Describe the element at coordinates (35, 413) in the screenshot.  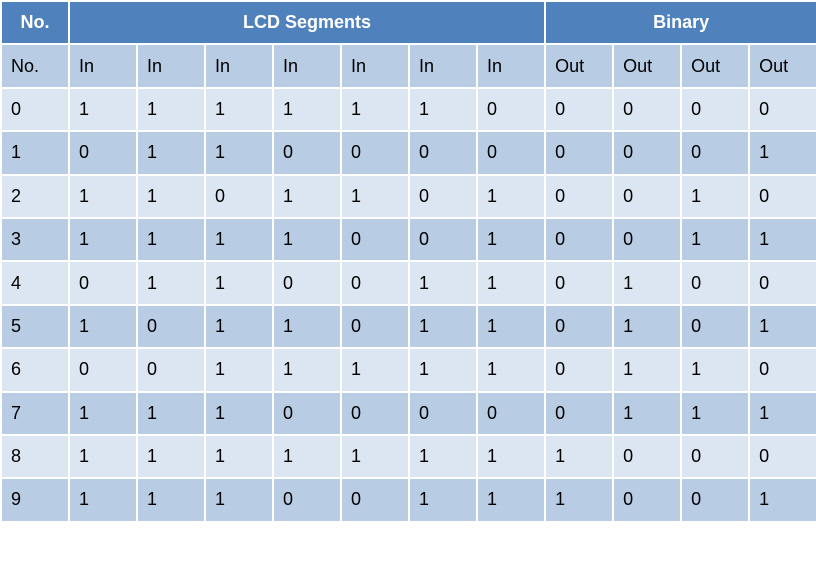
I see `cell: 7` at that location.